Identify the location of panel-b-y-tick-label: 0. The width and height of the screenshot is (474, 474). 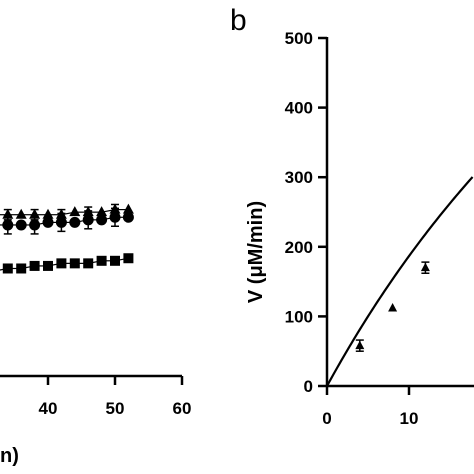
(308, 386).